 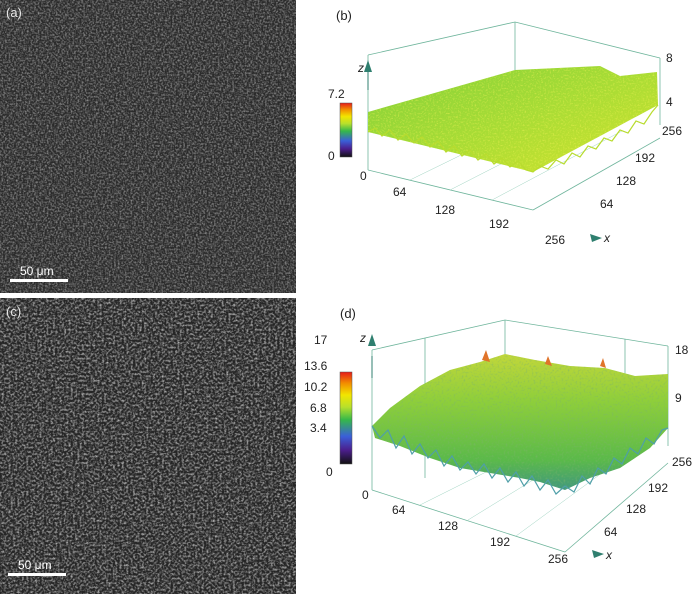 What do you see at coordinates (365, 495) in the screenshot?
I see `x-tick-d-0: 0` at bounding box center [365, 495].